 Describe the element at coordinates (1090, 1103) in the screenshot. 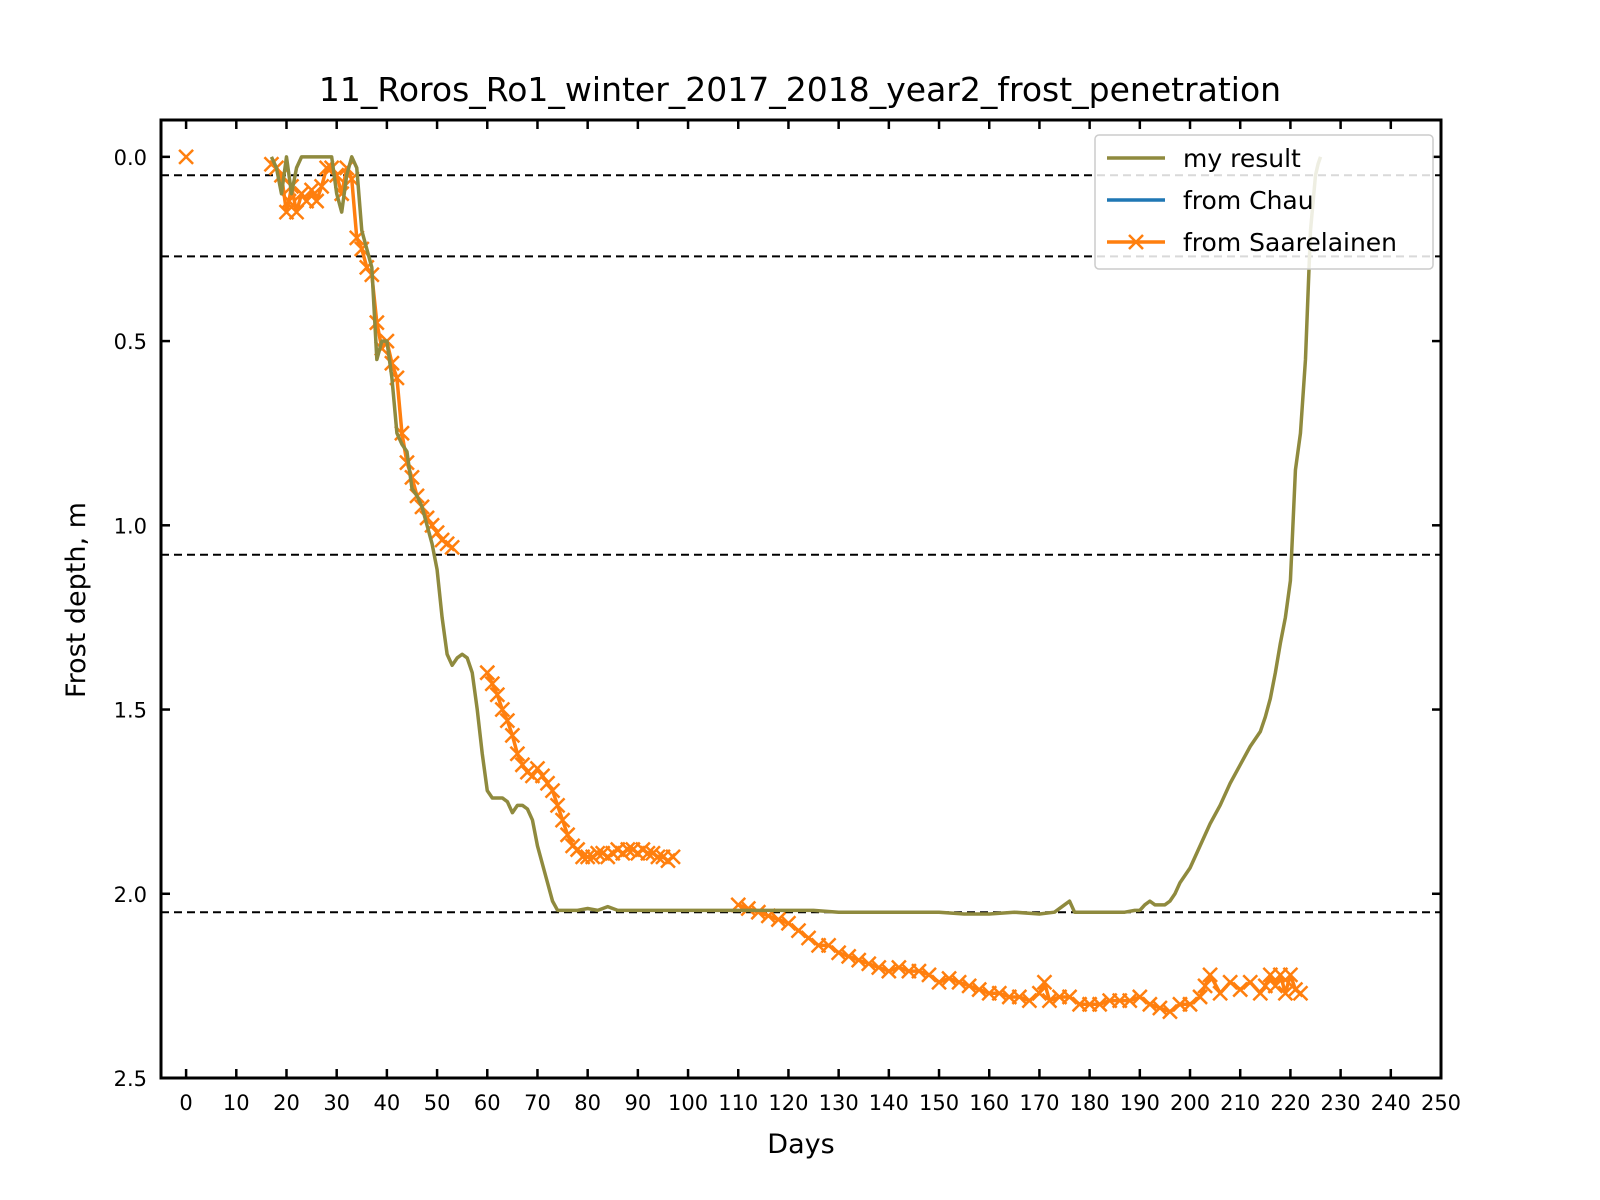

I see `x-tick-label: 180` at that location.